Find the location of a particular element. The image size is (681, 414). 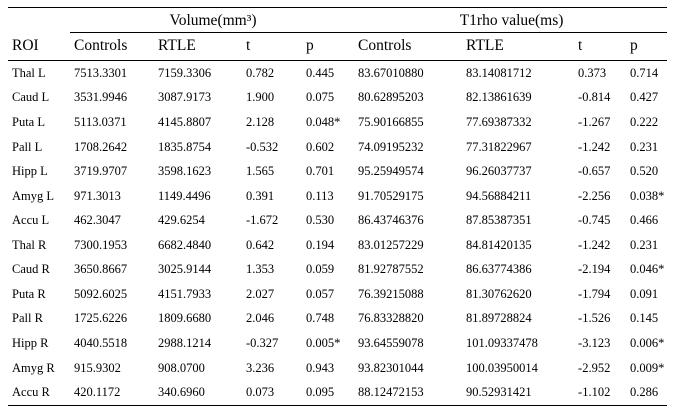

value-cell: -0.814 is located at coordinates (594, 97).